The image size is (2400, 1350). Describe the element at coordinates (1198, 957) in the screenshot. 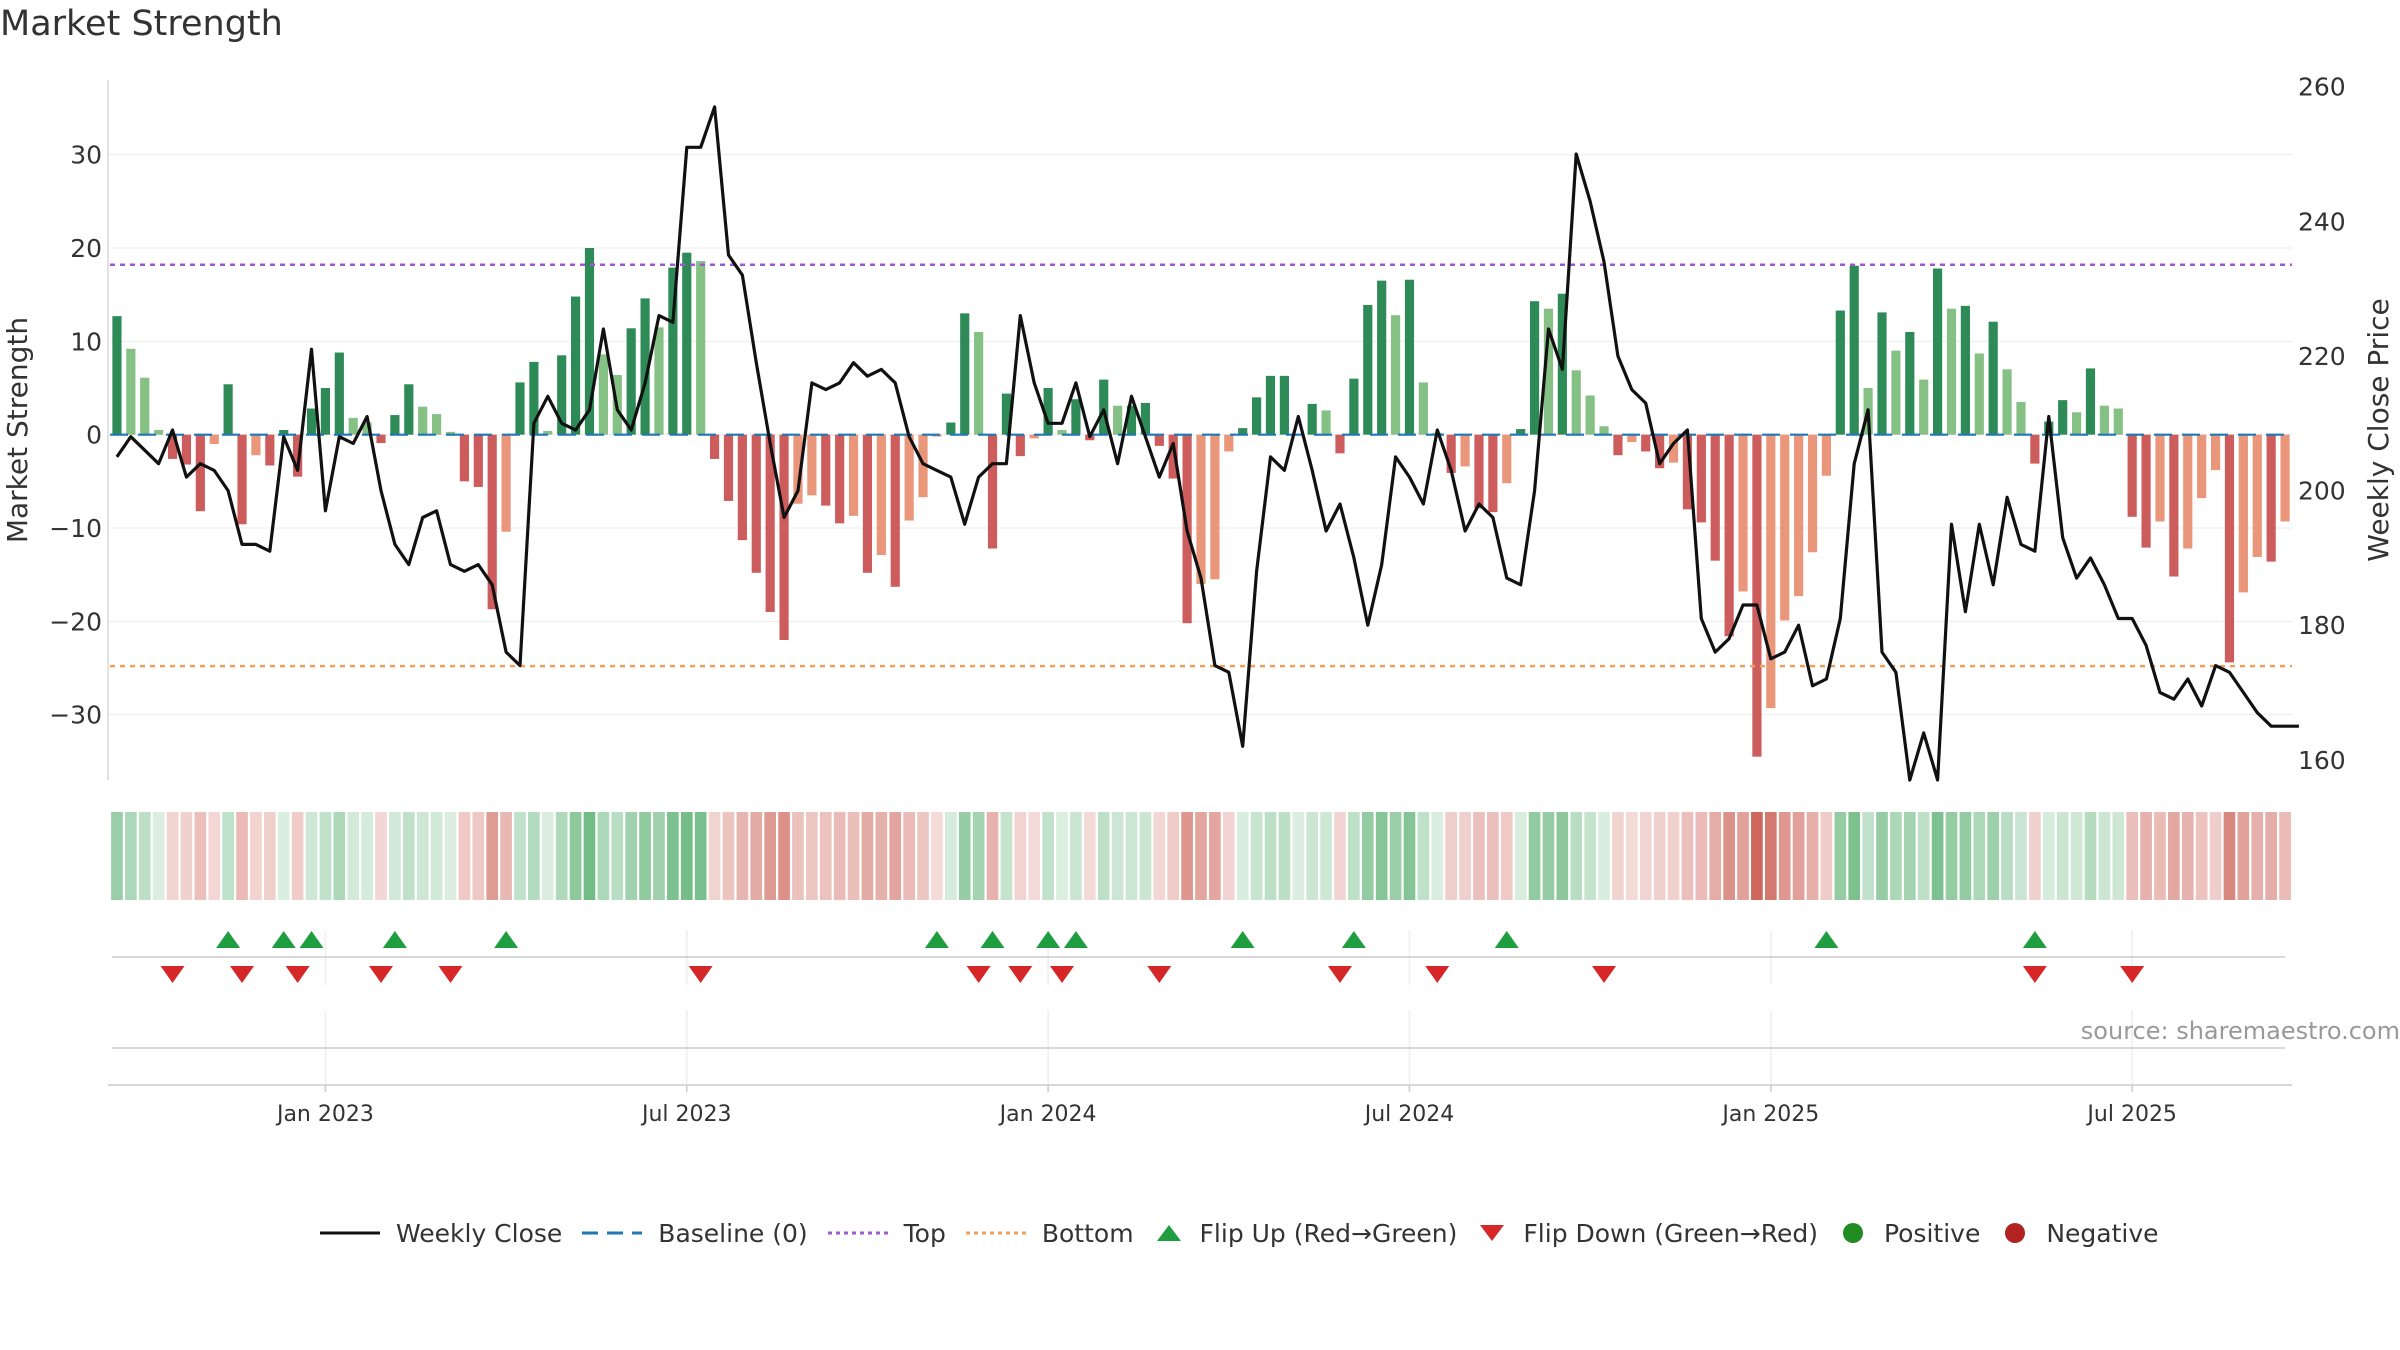

I see `flip-markers` at that location.